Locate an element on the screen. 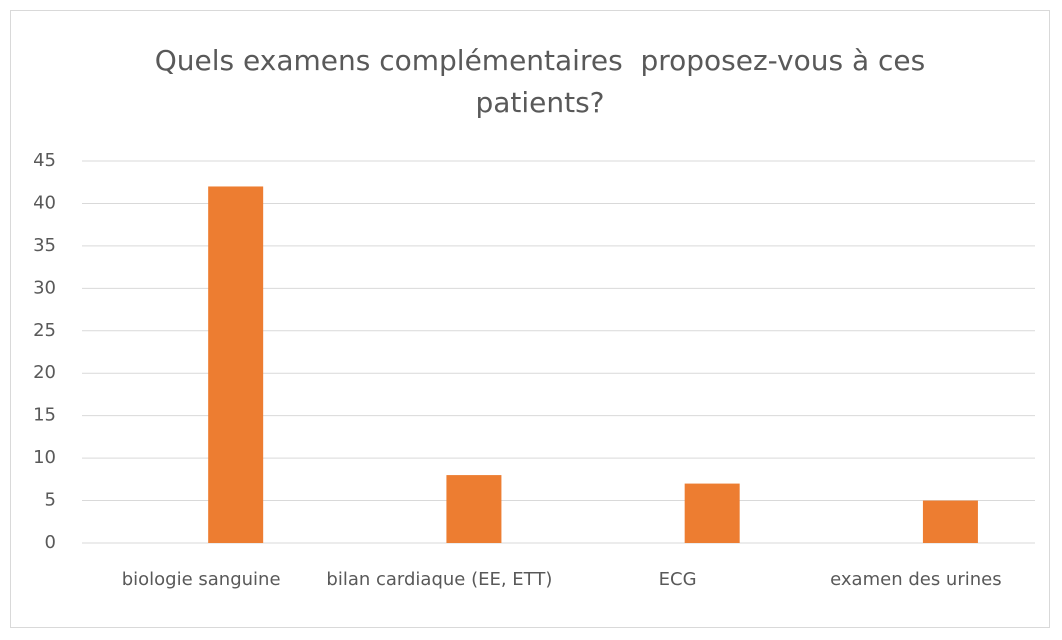  x-tick-label: biologie sanguine is located at coordinates (201, 579).